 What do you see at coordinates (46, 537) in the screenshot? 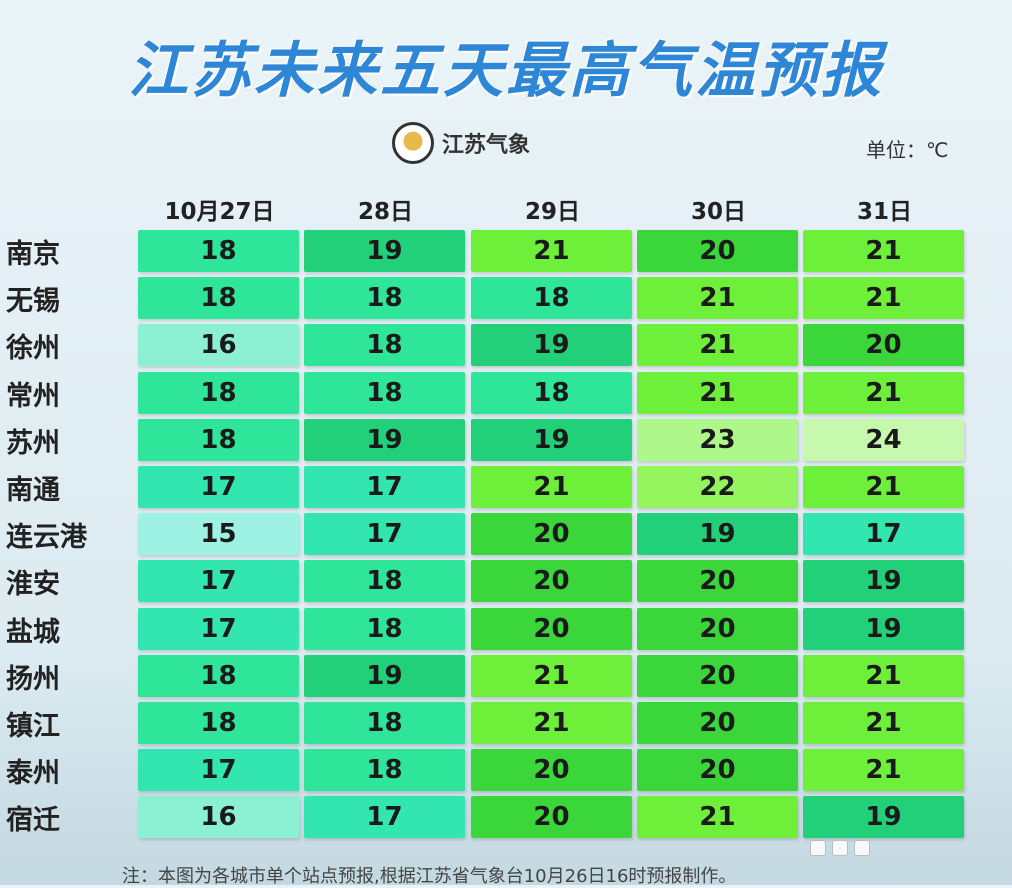
I see `city-label: 连云港` at bounding box center [46, 537].